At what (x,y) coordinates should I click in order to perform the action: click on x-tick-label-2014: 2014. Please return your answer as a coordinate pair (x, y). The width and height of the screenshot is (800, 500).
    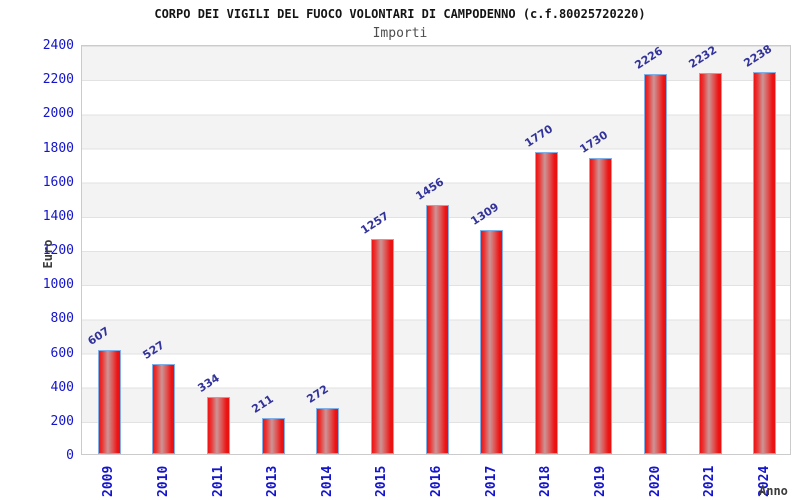
    Looking at the image, I should click on (327, 481).